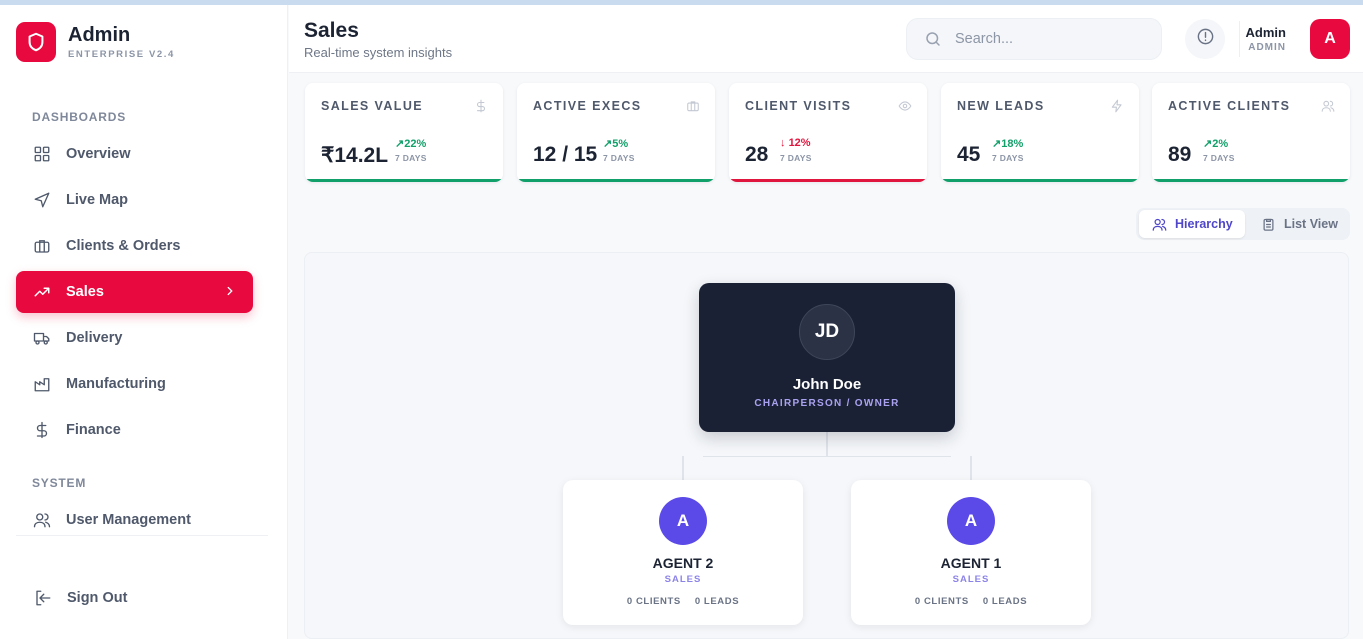 Image resolution: width=1363 pixels, height=639 pixels. Describe the element at coordinates (134, 292) in the screenshot. I see `sidebar-item-sales: Sales` at that location.